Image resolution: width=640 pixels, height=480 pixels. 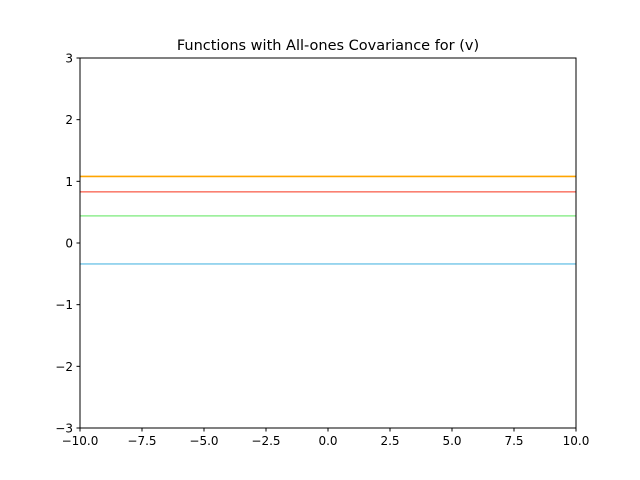 I want to click on x-tick-label: −10.0, so click(x=80, y=441).